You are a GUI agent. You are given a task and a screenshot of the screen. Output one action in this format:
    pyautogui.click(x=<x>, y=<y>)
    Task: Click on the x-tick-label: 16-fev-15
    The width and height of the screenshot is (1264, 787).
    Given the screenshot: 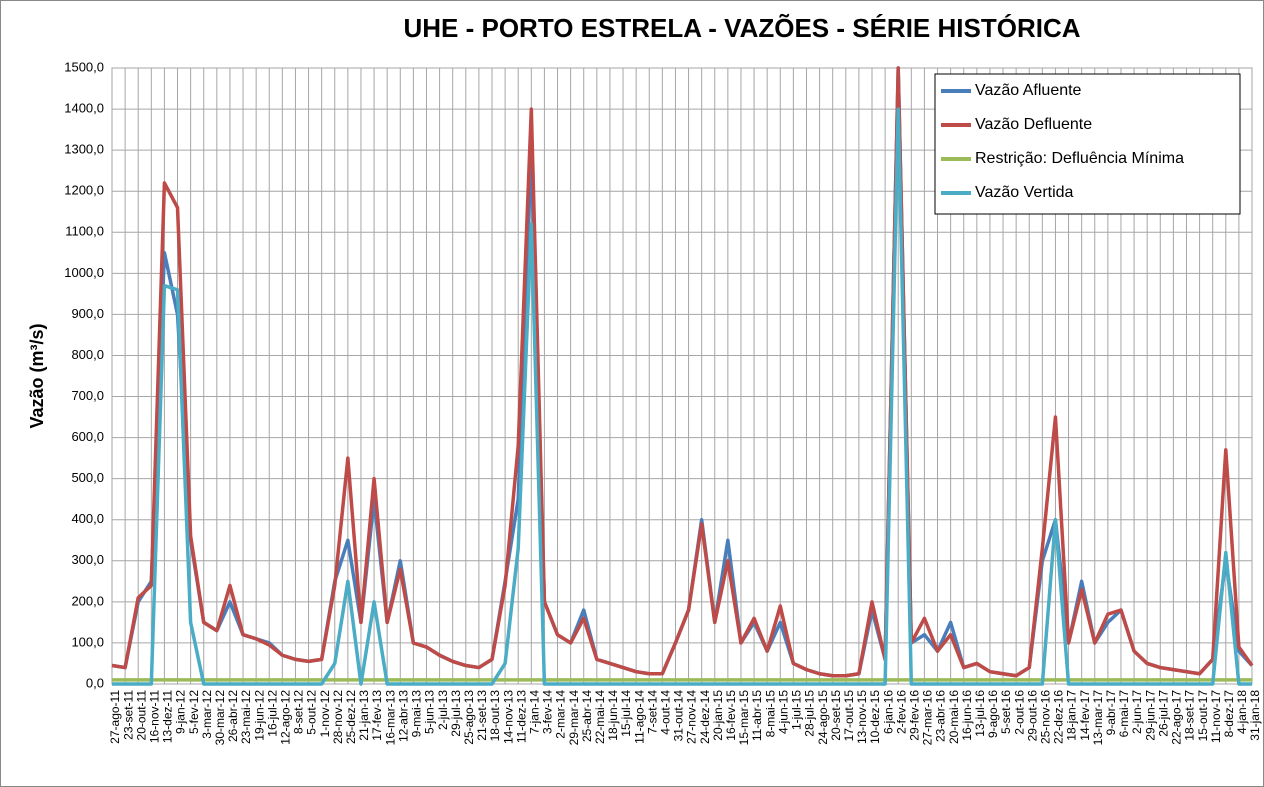 What is the action you would take?
    pyautogui.click(x=731, y=715)
    